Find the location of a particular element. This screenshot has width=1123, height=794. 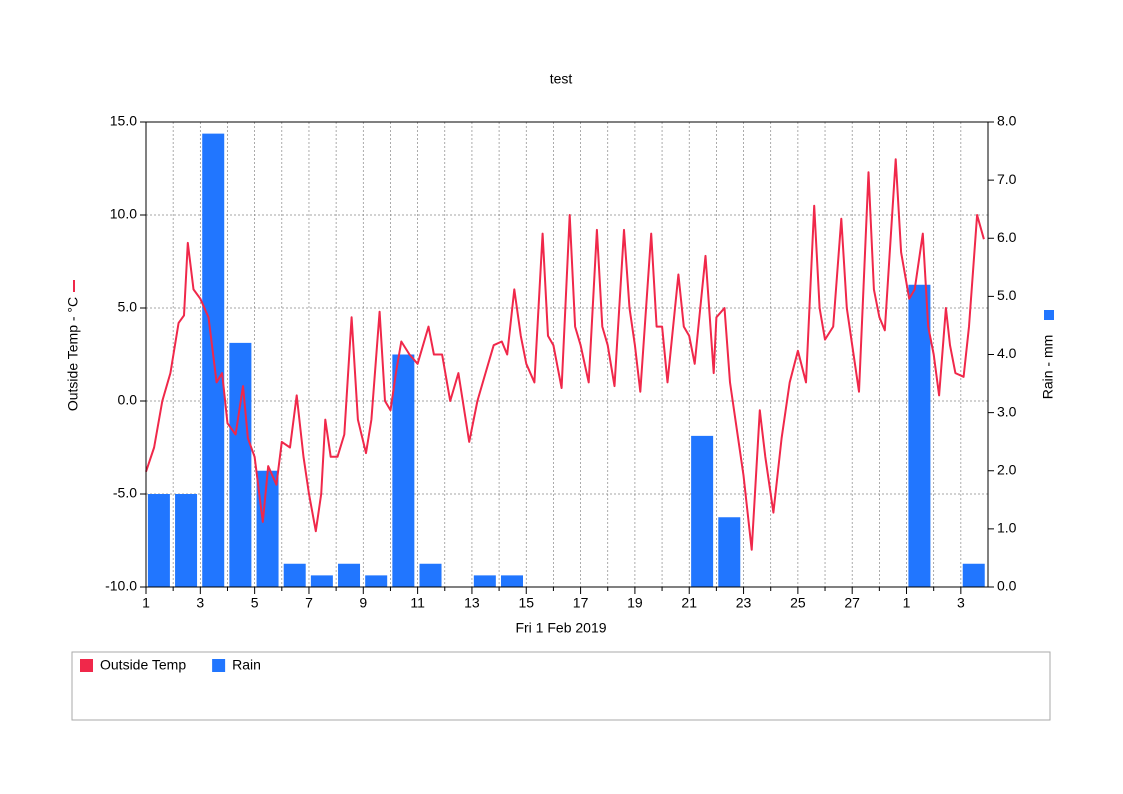

y2-tick-label: 6.0 is located at coordinates (1007, 237).